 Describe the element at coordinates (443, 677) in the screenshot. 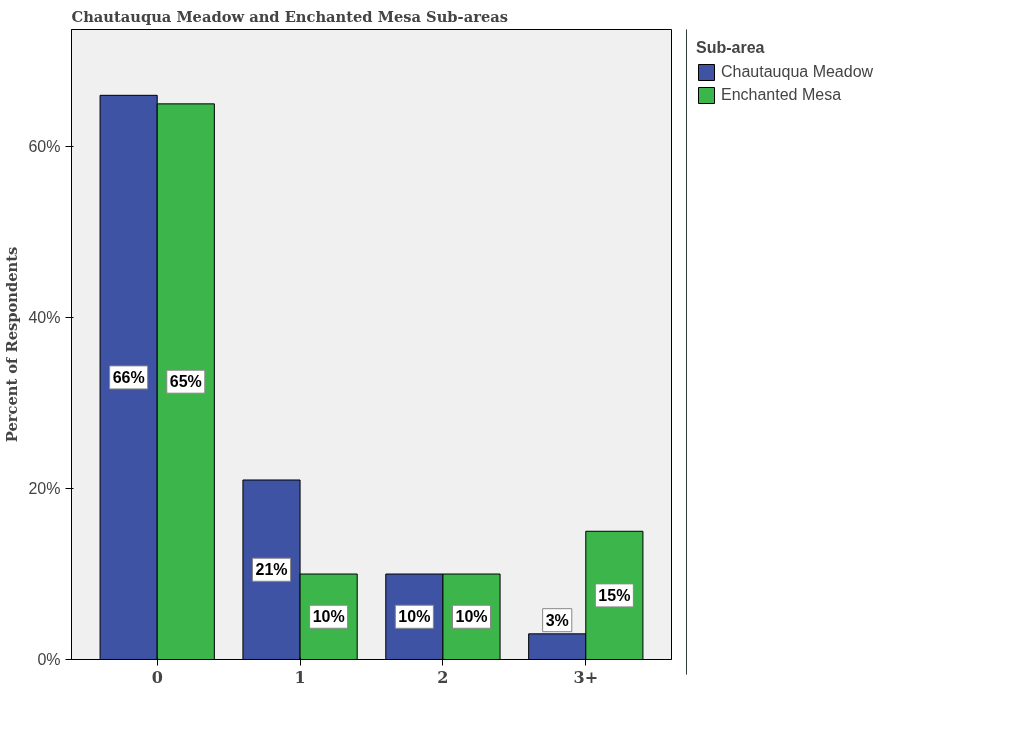

I see `x-tick-label: 2` at that location.